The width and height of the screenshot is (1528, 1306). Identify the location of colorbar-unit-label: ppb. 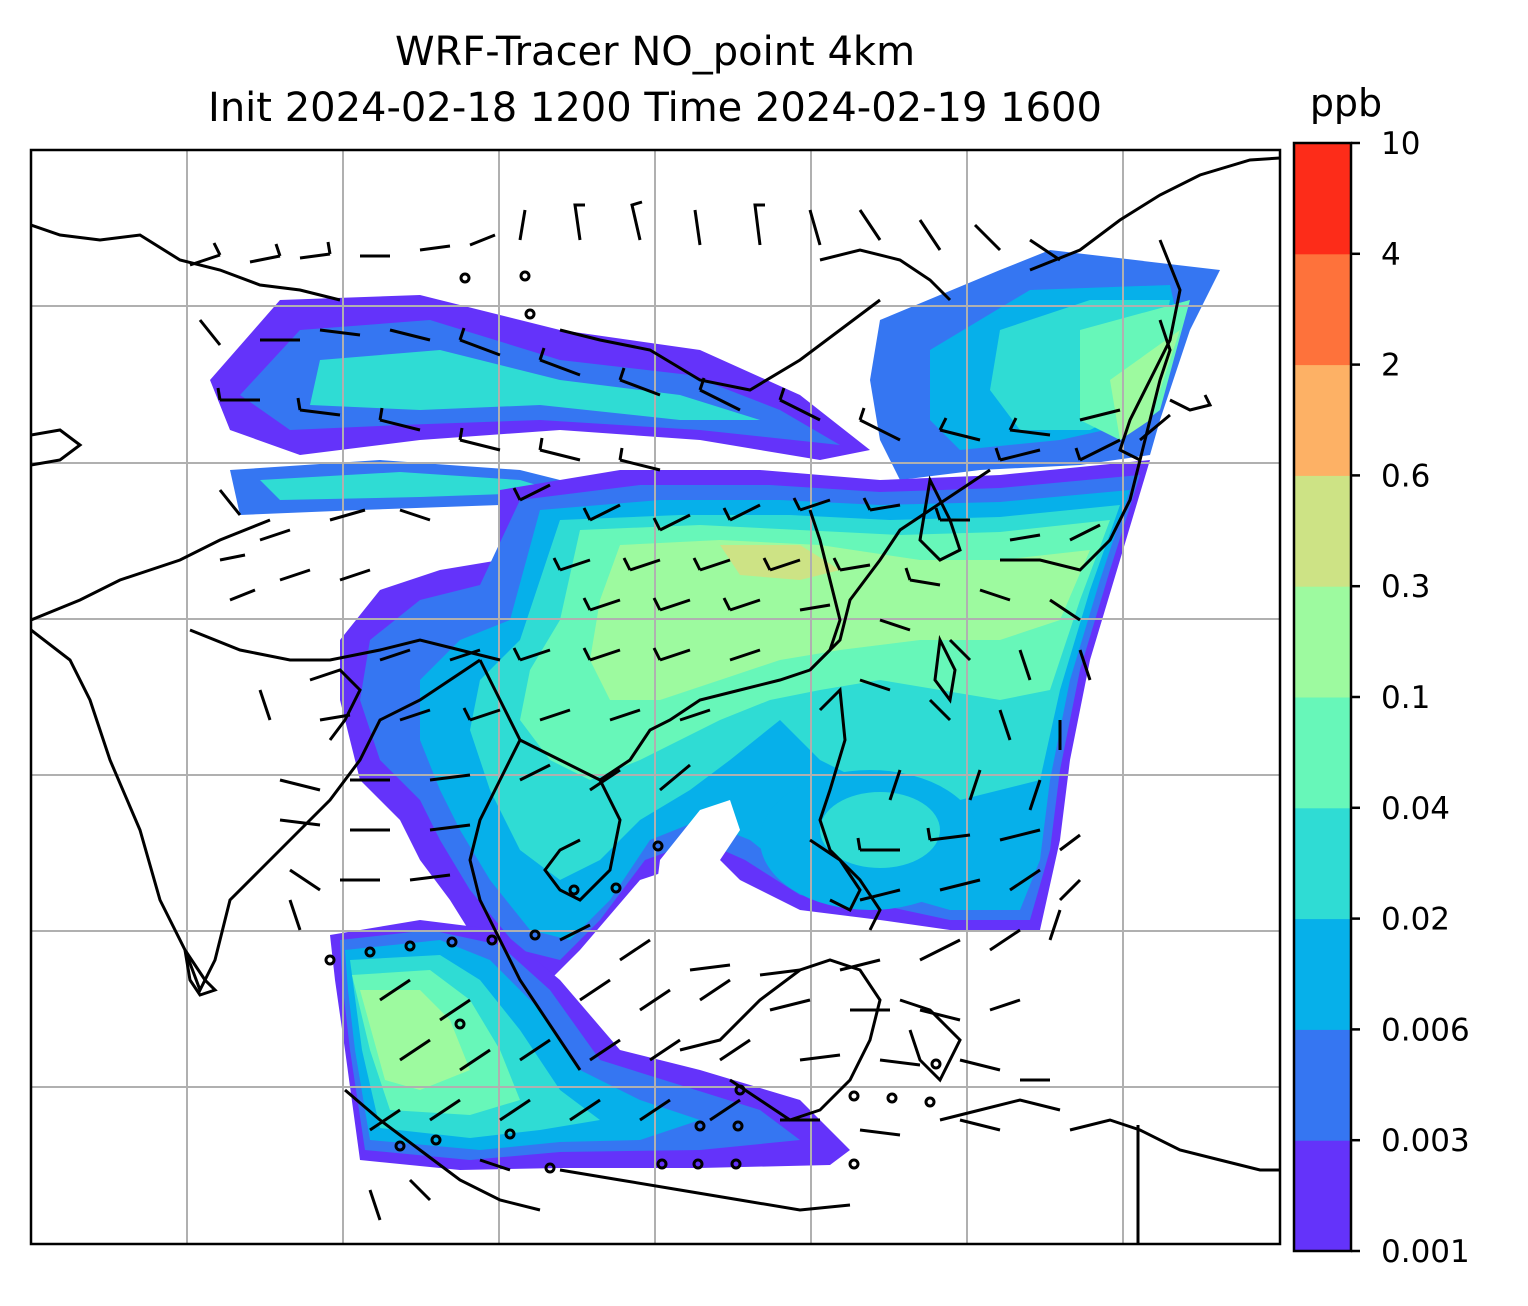
(1346, 103).